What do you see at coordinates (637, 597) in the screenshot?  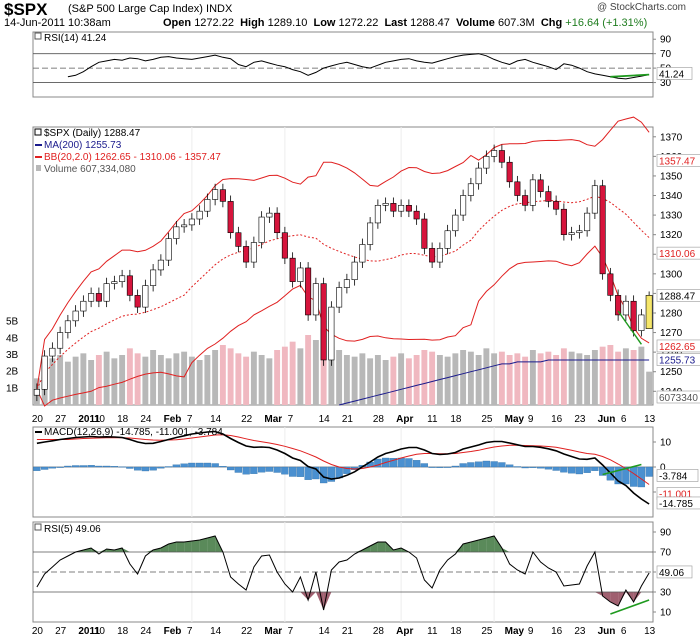 I see `rsi5-oversold-fill` at bounding box center [637, 597].